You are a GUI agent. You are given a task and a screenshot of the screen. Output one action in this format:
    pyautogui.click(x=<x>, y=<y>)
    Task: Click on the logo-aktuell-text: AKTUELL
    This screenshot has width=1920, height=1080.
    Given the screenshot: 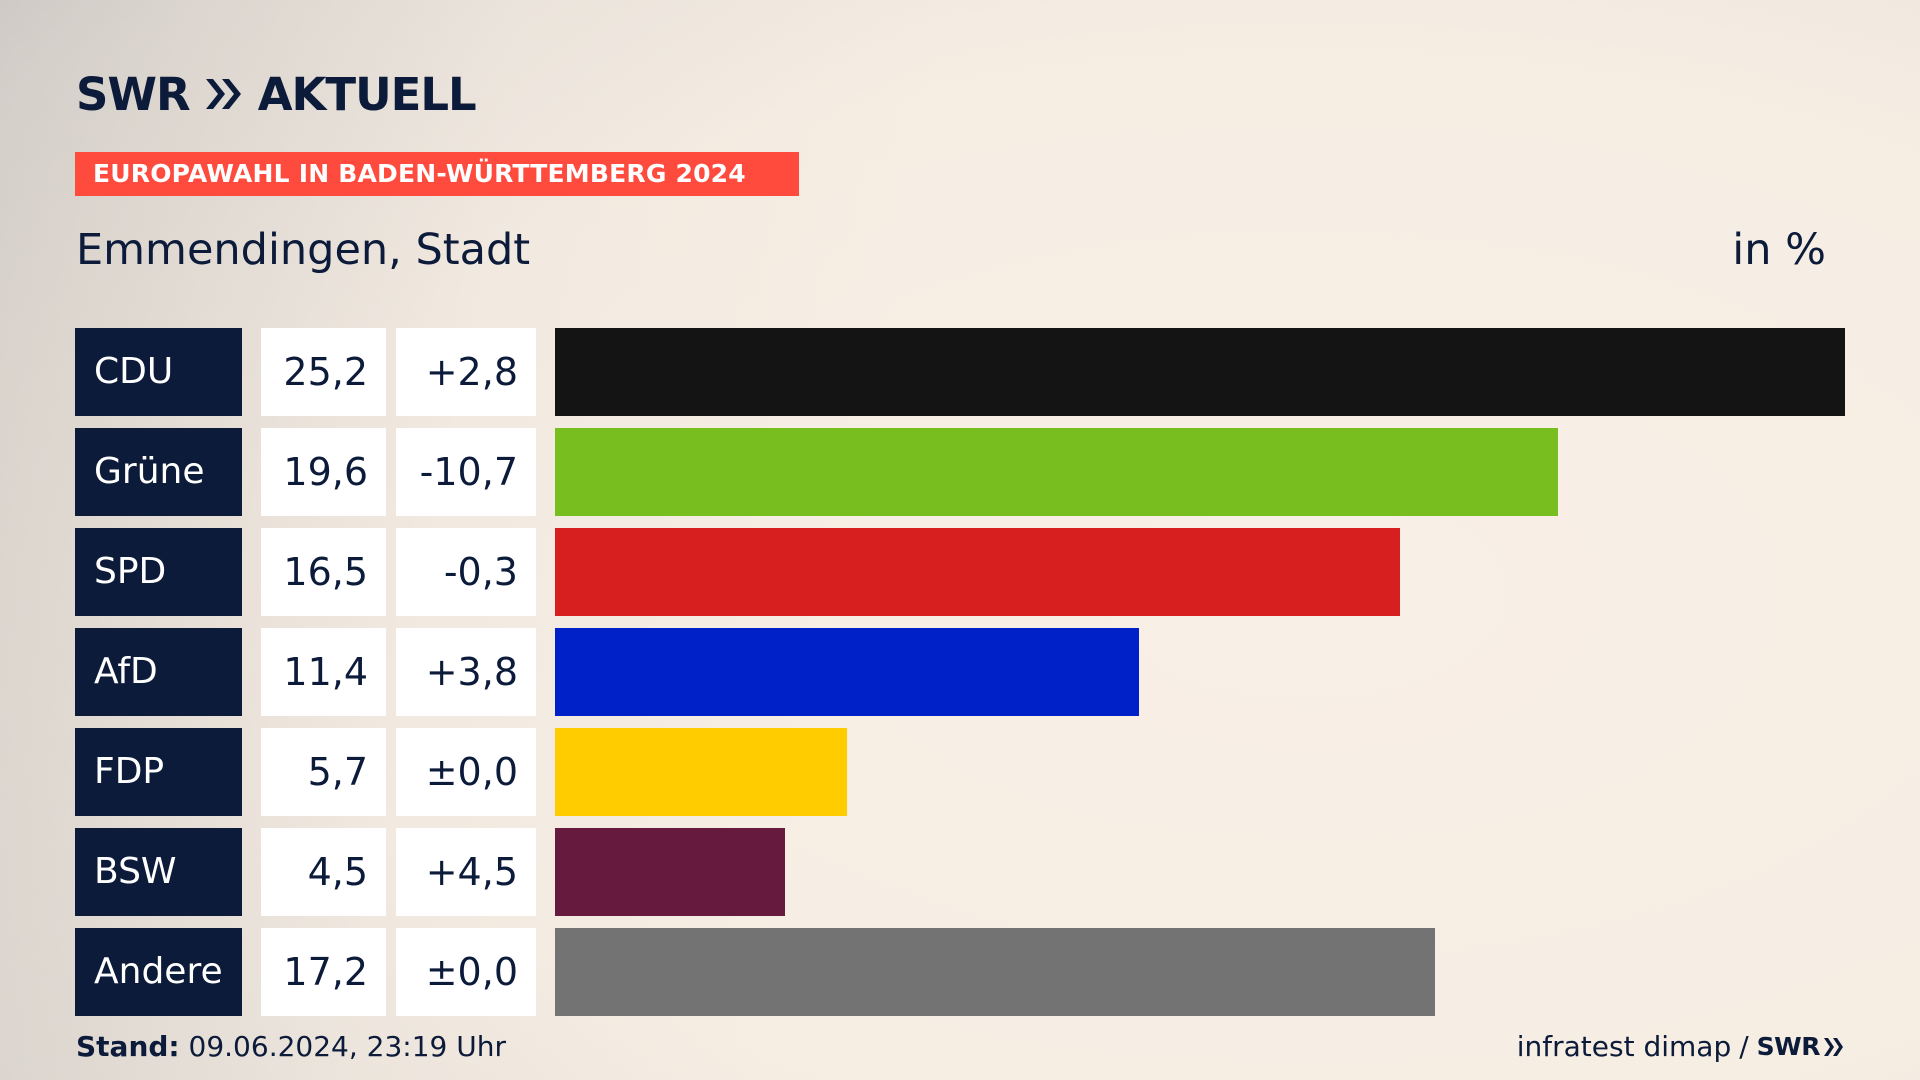 What is the action you would take?
    pyautogui.click(x=367, y=94)
    